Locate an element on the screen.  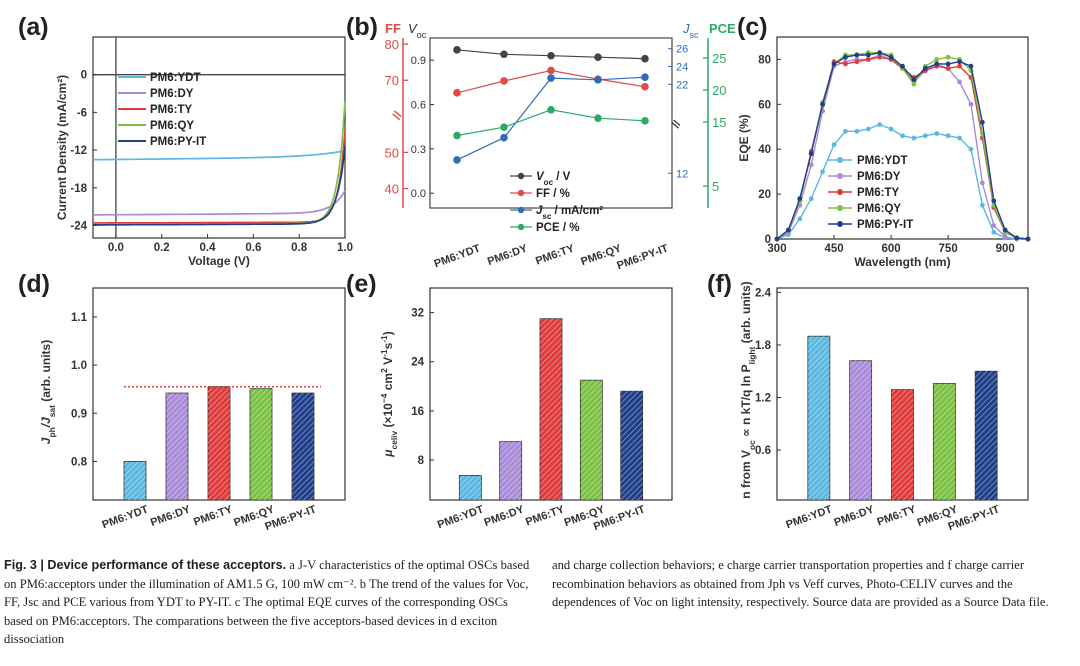
y-tick-label: -18 is located at coordinates (78, 189).